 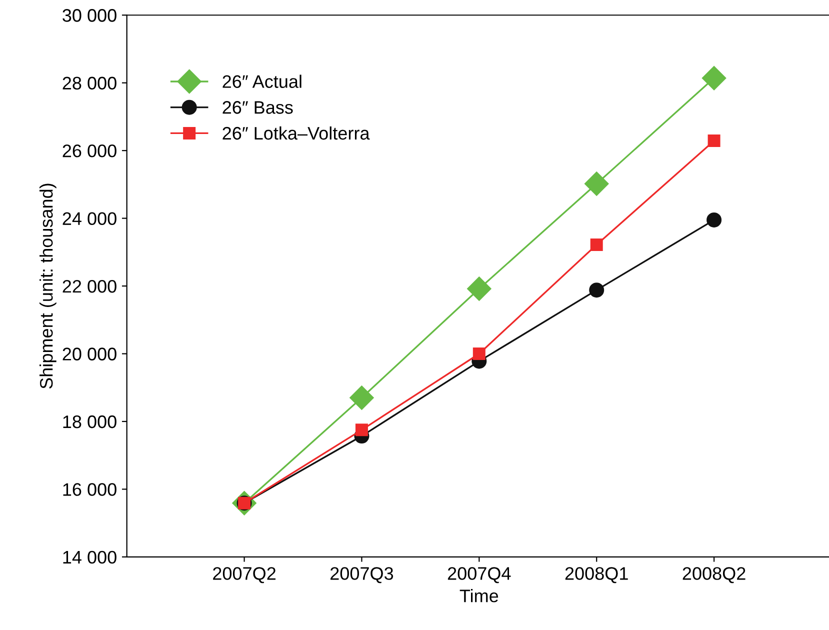 I want to click on y-tick-label: 28 000, so click(x=89, y=83).